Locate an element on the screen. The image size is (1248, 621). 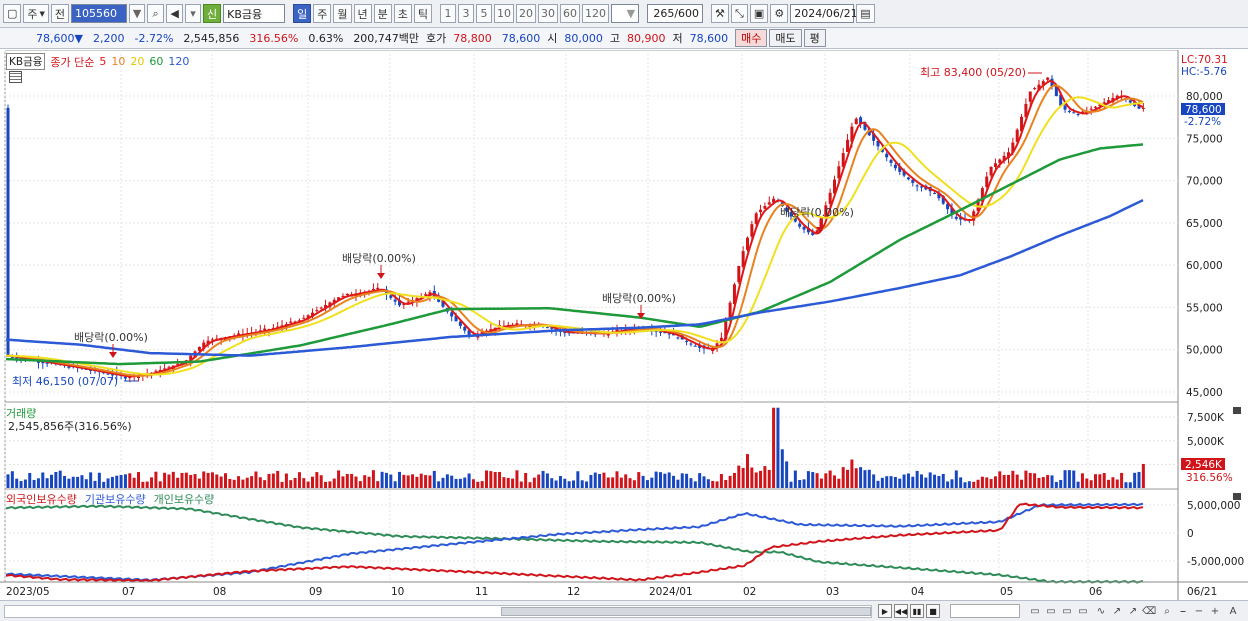
minute-3-button: 3 is located at coordinates (466, 13).